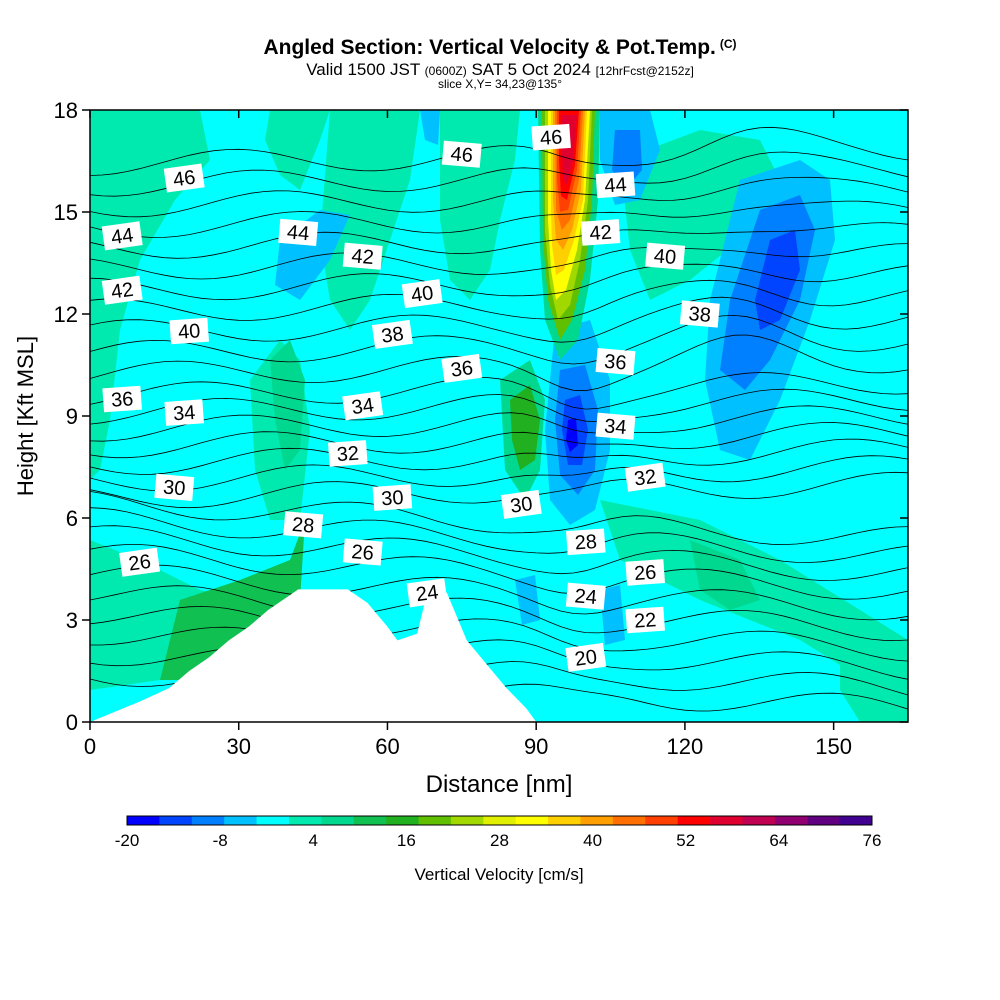 This screenshot has width=1000, height=1000. What do you see at coordinates (387, 746) in the screenshot?
I see `x-tick-label: 60` at bounding box center [387, 746].